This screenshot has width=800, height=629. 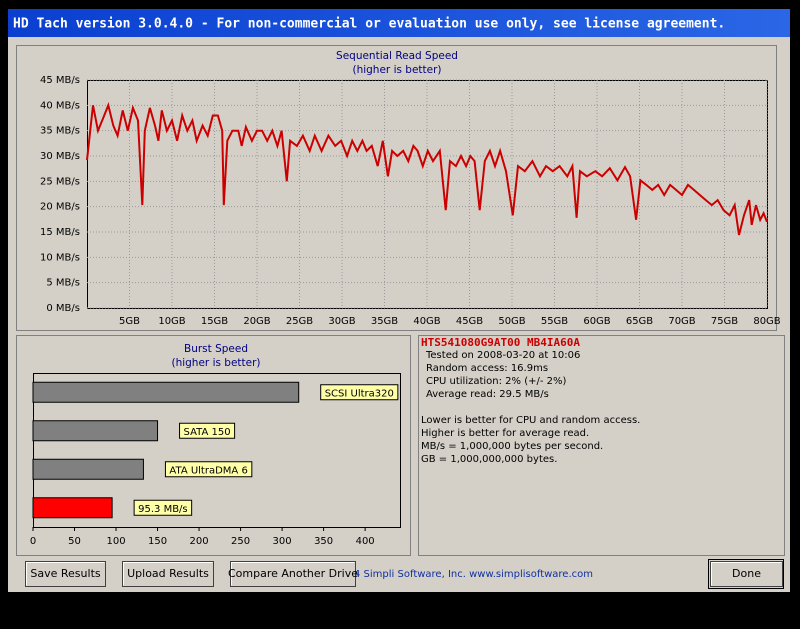 I want to click on value-label: 95.3 MB/s, so click(x=163, y=509).